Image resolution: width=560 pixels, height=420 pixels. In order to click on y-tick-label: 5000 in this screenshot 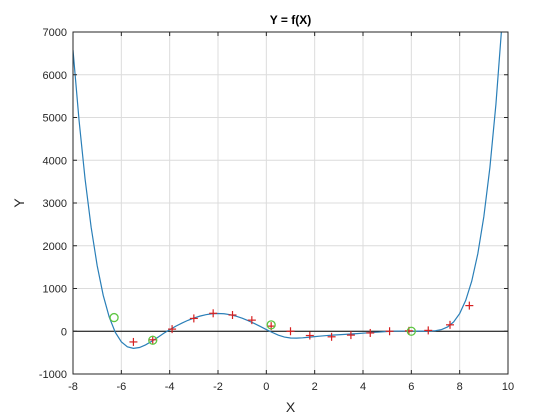, I will do `click(55, 119)`.